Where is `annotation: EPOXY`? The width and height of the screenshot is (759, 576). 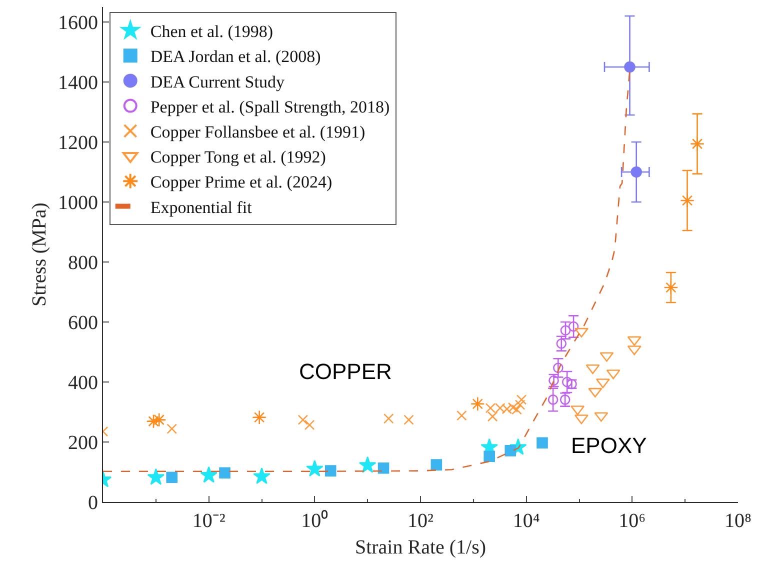
annotation: EPOXY is located at coordinates (609, 445).